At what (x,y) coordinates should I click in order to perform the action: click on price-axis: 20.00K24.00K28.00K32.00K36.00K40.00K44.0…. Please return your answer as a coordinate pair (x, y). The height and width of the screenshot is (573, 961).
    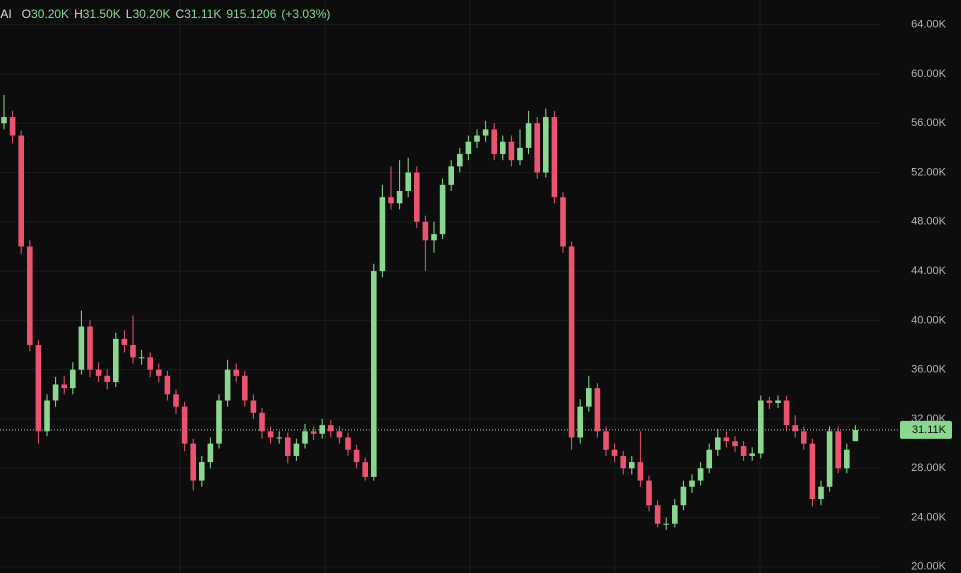
    Looking at the image, I should click on (926, 296).